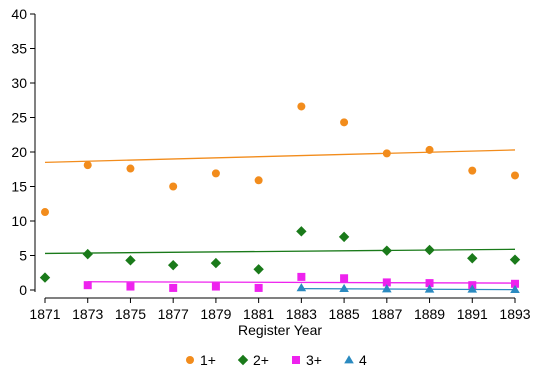 The width and height of the screenshot is (534, 373). Describe the element at coordinates (173, 314) in the screenshot. I see `x-tick-label: 1877` at that location.